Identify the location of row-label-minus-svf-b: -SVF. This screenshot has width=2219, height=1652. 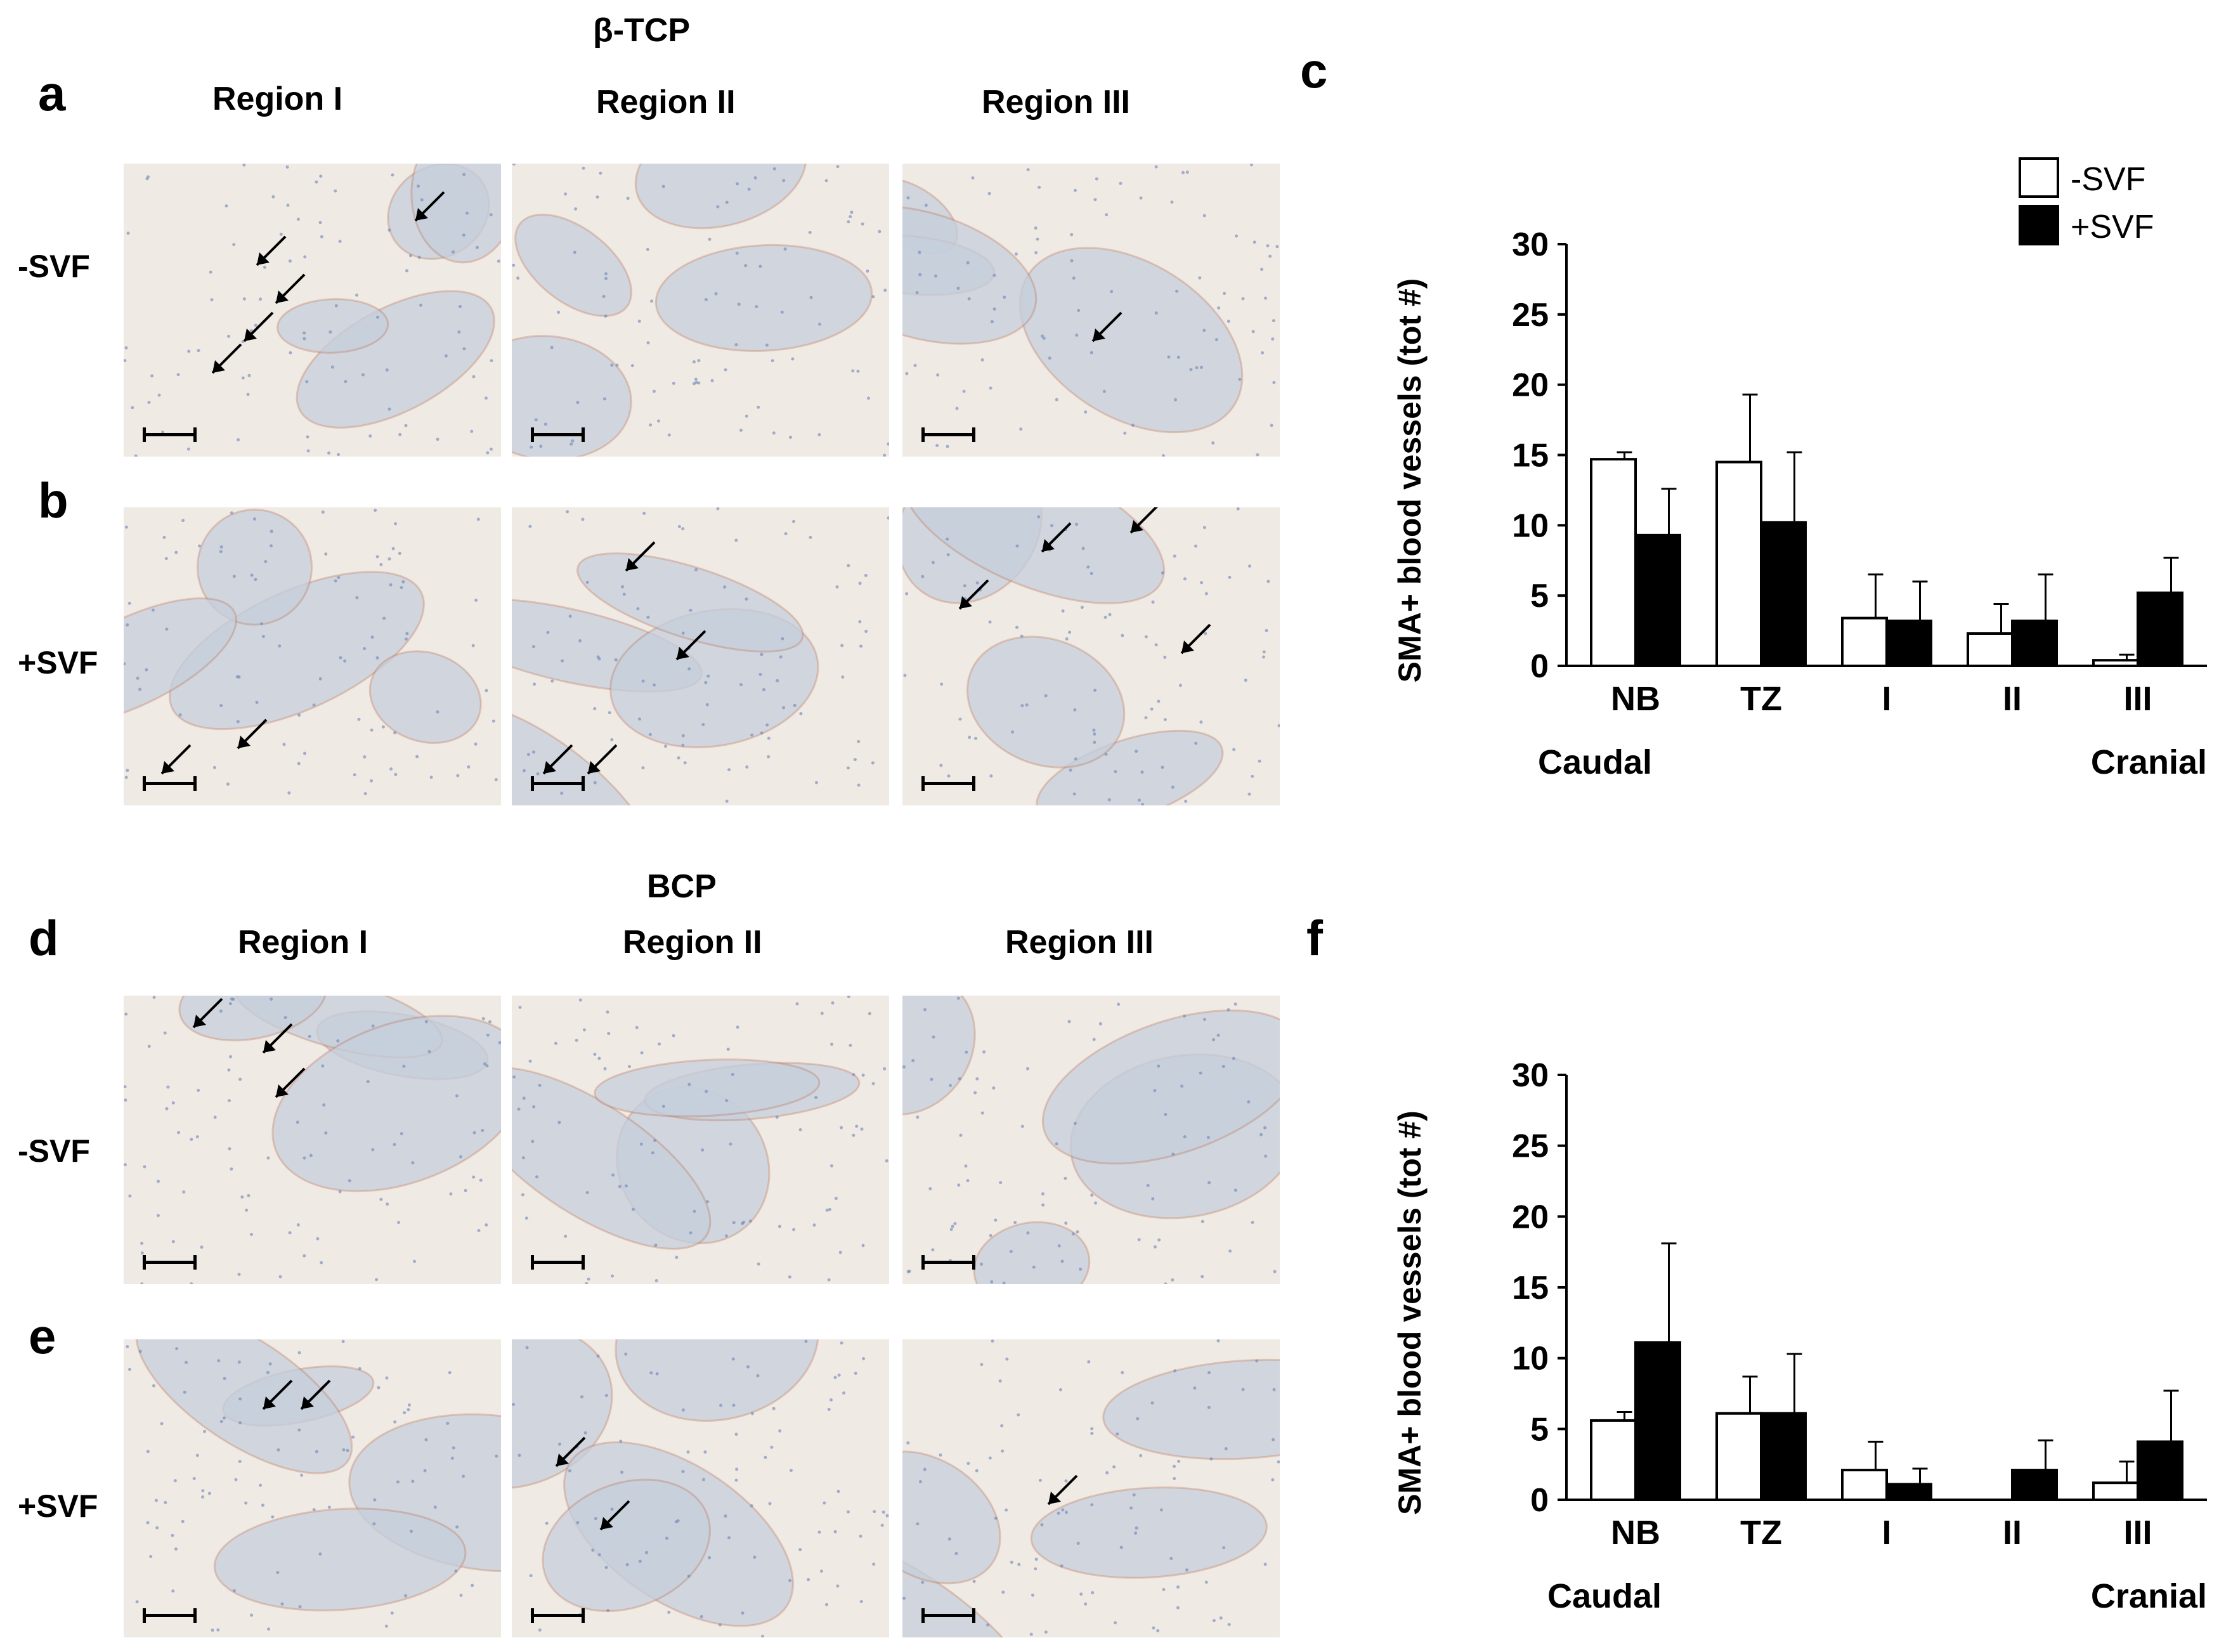
(54, 1151).